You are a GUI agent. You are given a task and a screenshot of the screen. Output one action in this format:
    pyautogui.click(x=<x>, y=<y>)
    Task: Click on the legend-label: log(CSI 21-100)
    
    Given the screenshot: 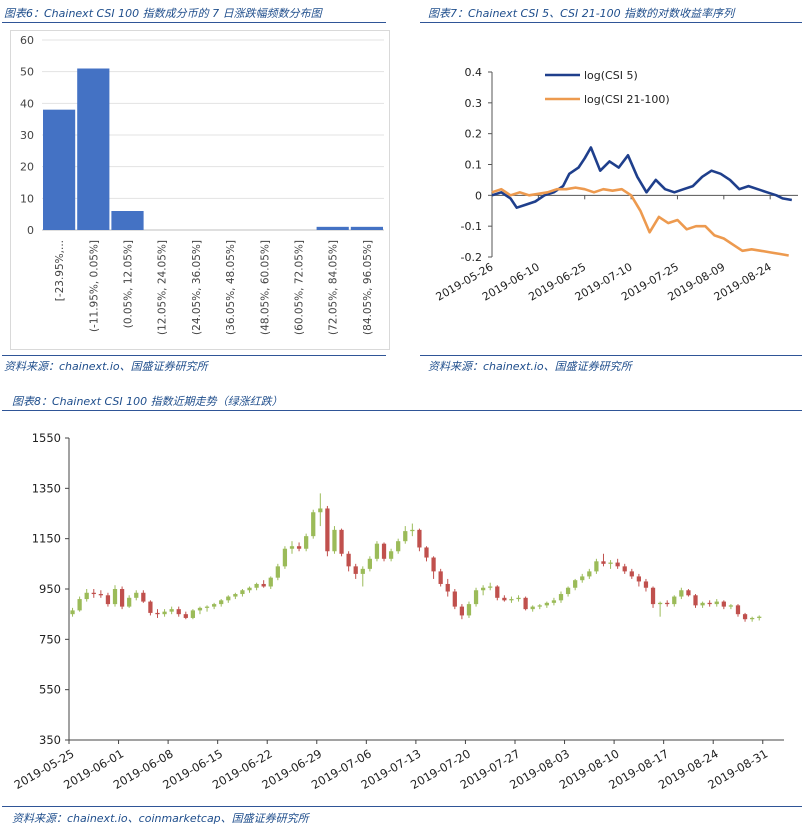 What is the action you would take?
    pyautogui.click(x=627, y=99)
    